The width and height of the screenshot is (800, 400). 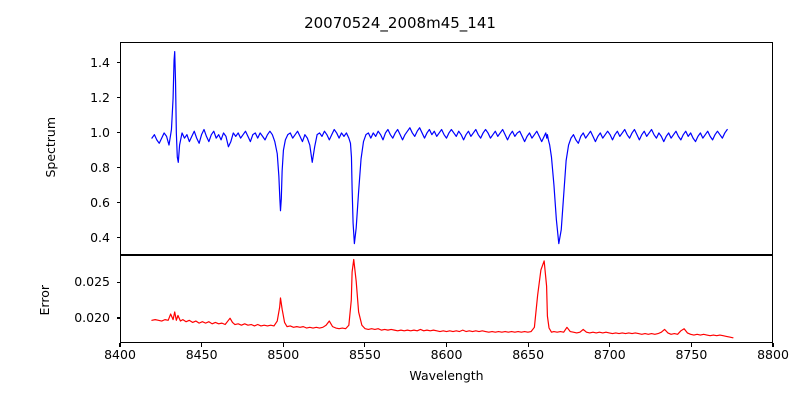 I want to click on error-data-line, so click(x=442, y=298).